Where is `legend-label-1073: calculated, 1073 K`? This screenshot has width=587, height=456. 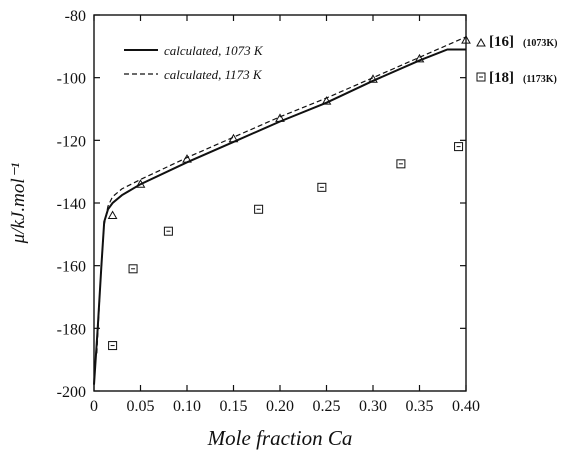 legend-label-1073: calculated, 1073 K is located at coordinates (214, 50).